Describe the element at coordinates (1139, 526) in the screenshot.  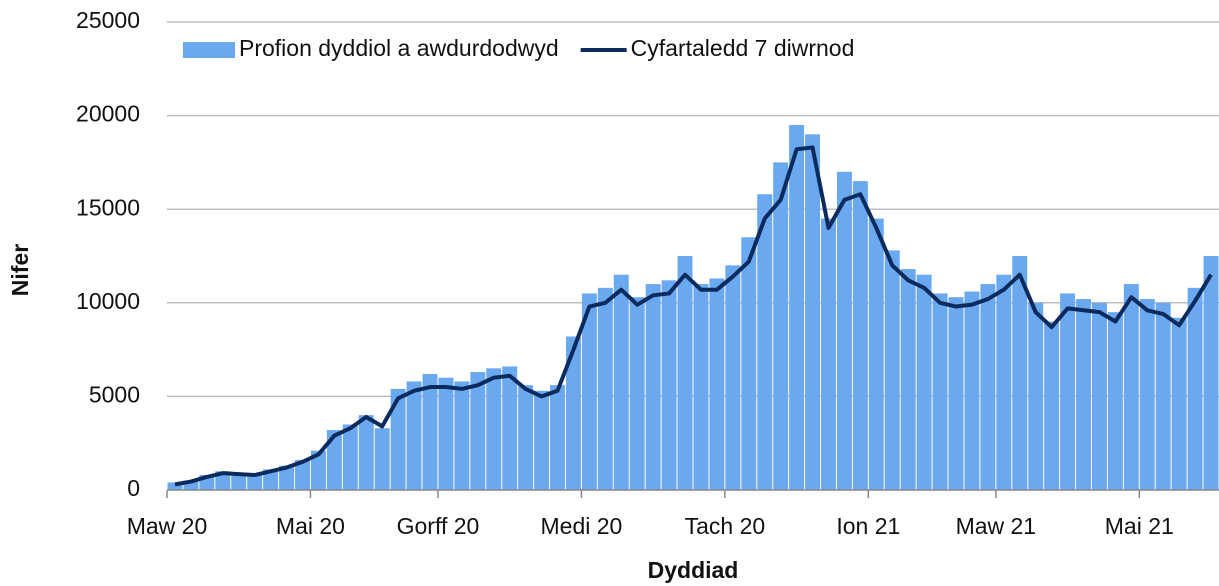
I see `x-tick-label: Mai 21` at that location.